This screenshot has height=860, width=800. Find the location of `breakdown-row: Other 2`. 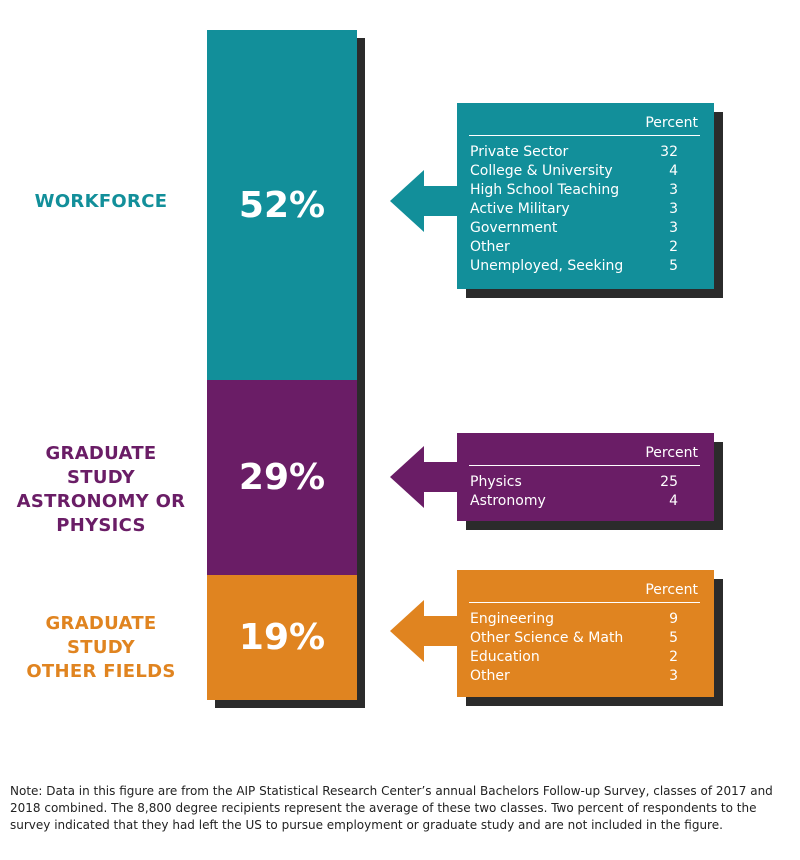

breakdown-row: Other 2 is located at coordinates (581, 247).